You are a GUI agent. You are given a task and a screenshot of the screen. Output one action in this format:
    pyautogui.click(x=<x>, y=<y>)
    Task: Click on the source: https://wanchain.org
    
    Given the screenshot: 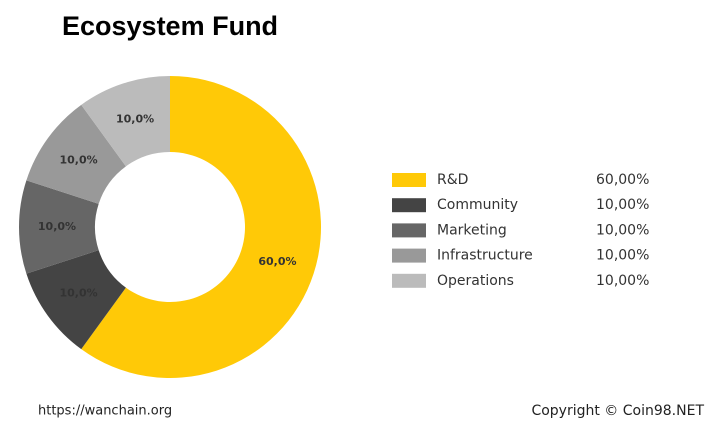 What is the action you would take?
    pyautogui.click(x=105, y=411)
    